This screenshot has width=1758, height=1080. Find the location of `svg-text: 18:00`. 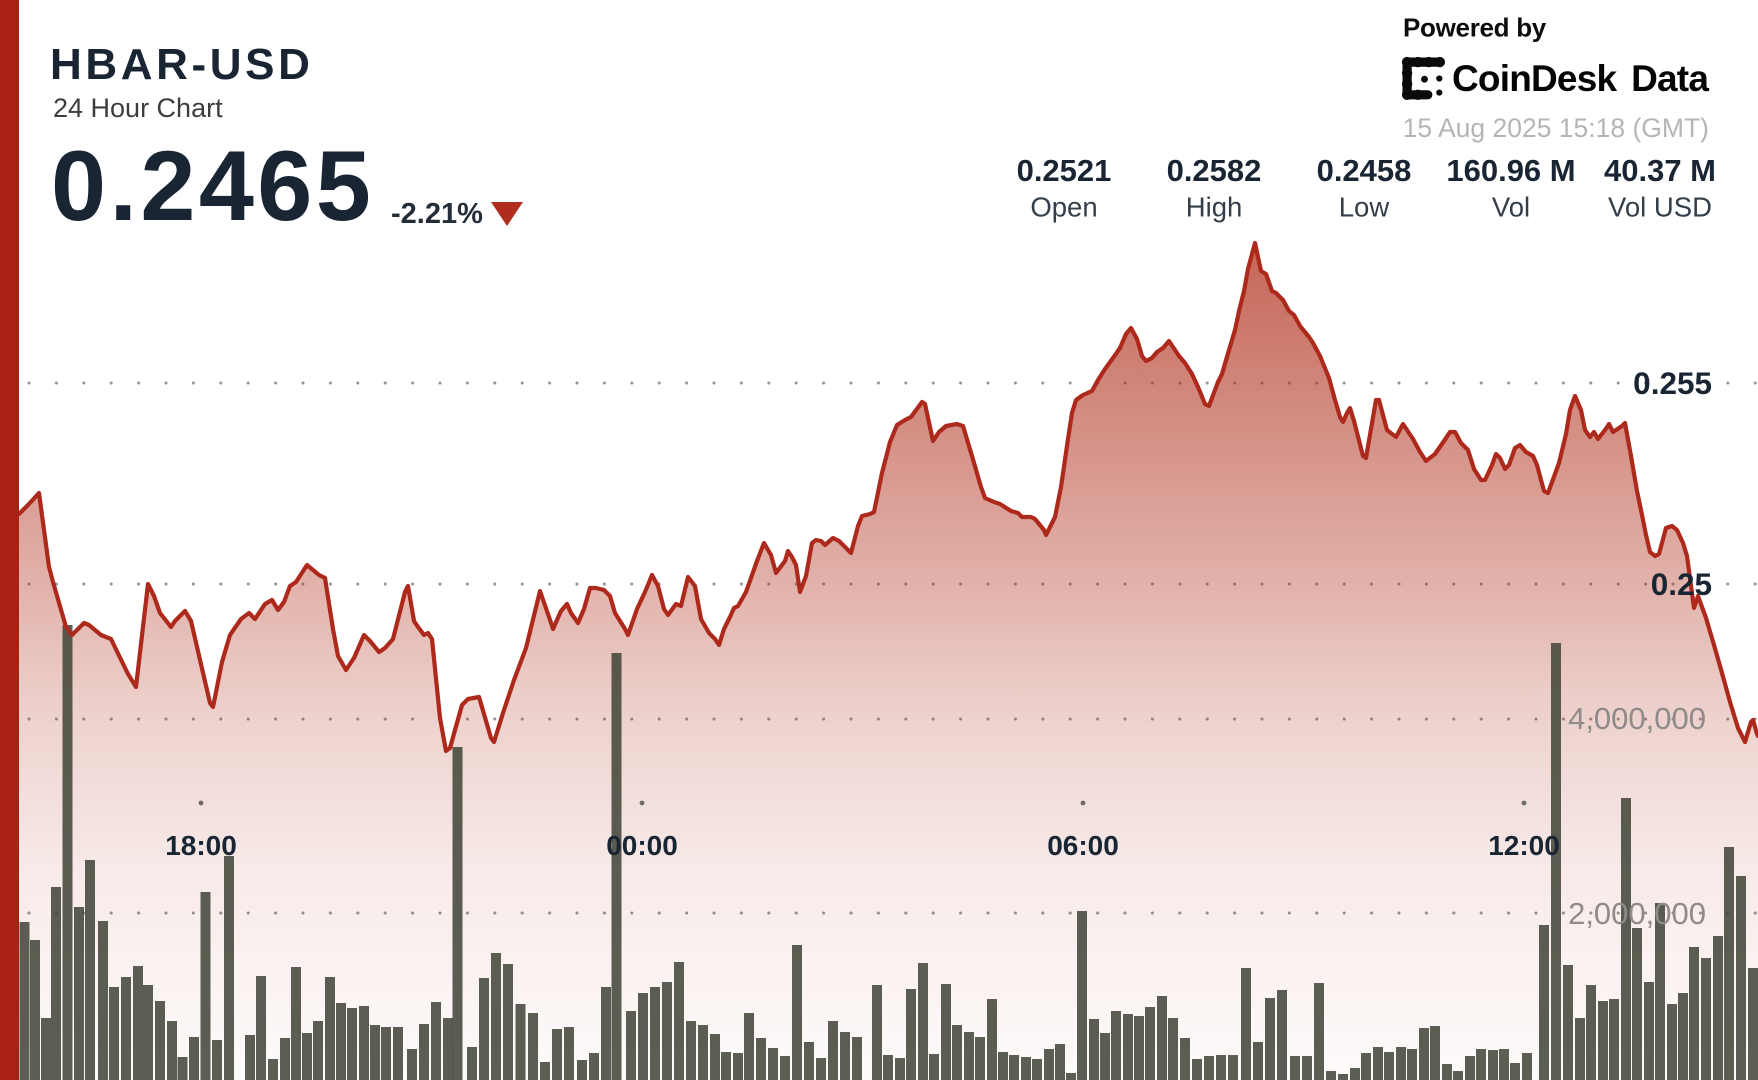

svg-text: 18:00 is located at coordinates (201, 845).